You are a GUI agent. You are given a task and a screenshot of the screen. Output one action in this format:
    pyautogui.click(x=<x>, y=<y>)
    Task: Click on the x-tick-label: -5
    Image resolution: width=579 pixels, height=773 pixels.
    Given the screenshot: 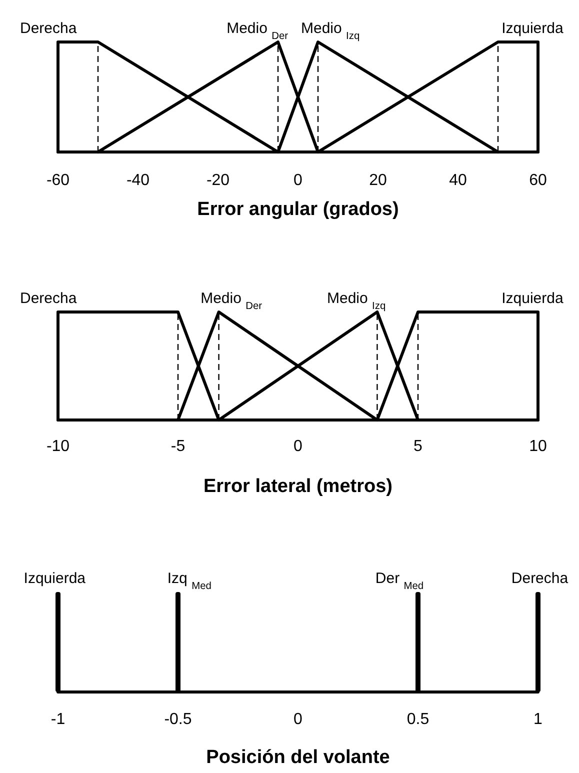 What is the action you would take?
    pyautogui.click(x=178, y=446)
    